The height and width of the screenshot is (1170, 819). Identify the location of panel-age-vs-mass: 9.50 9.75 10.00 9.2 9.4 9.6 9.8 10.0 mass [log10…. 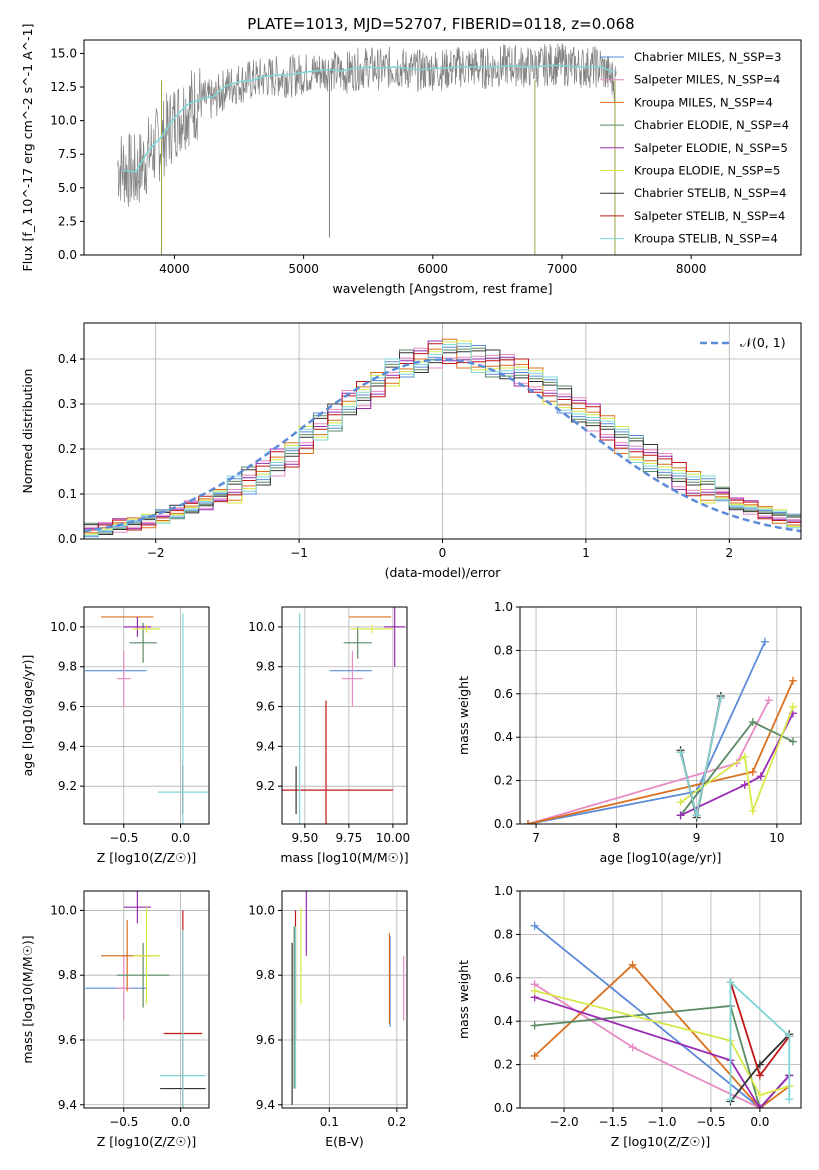
(329, 735).